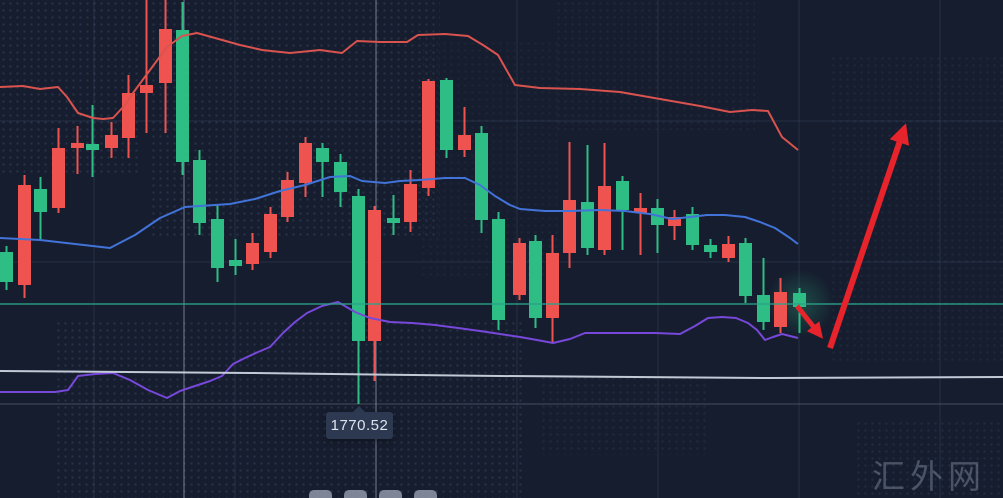 Image resolution: width=1003 pixels, height=498 pixels. I want to click on tooltip-price-value: 1770.52, so click(359, 425).